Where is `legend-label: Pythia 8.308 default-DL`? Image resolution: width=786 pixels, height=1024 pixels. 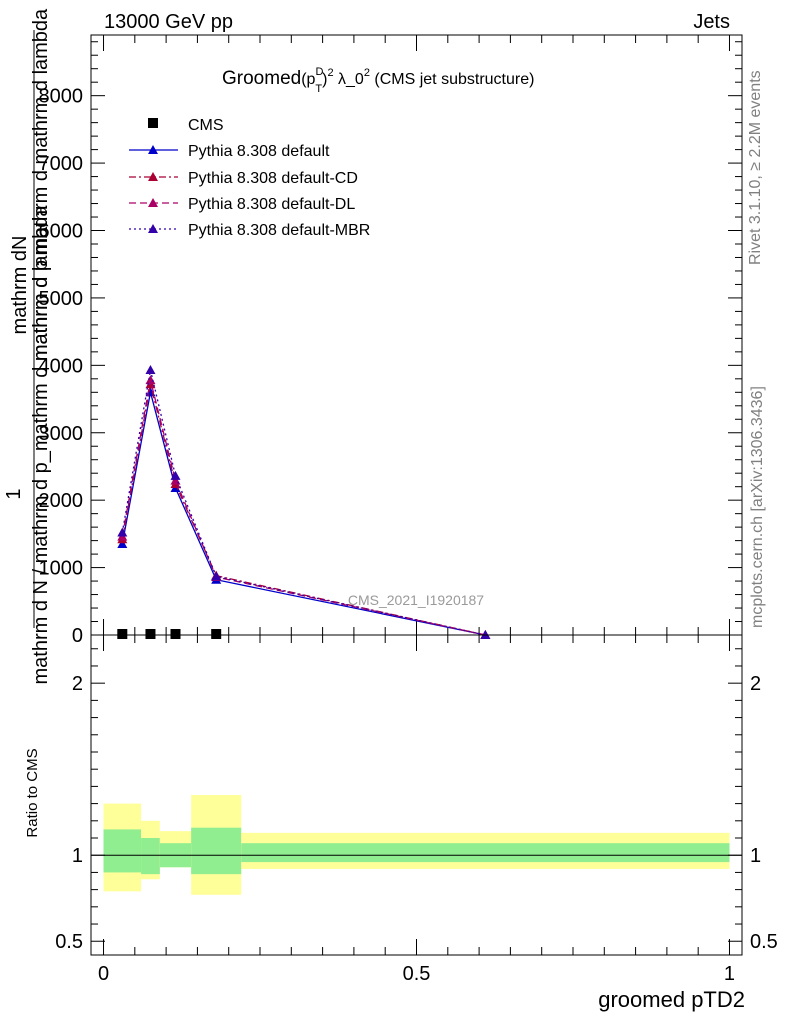 legend-label: Pythia 8.308 default-DL is located at coordinates (271, 204).